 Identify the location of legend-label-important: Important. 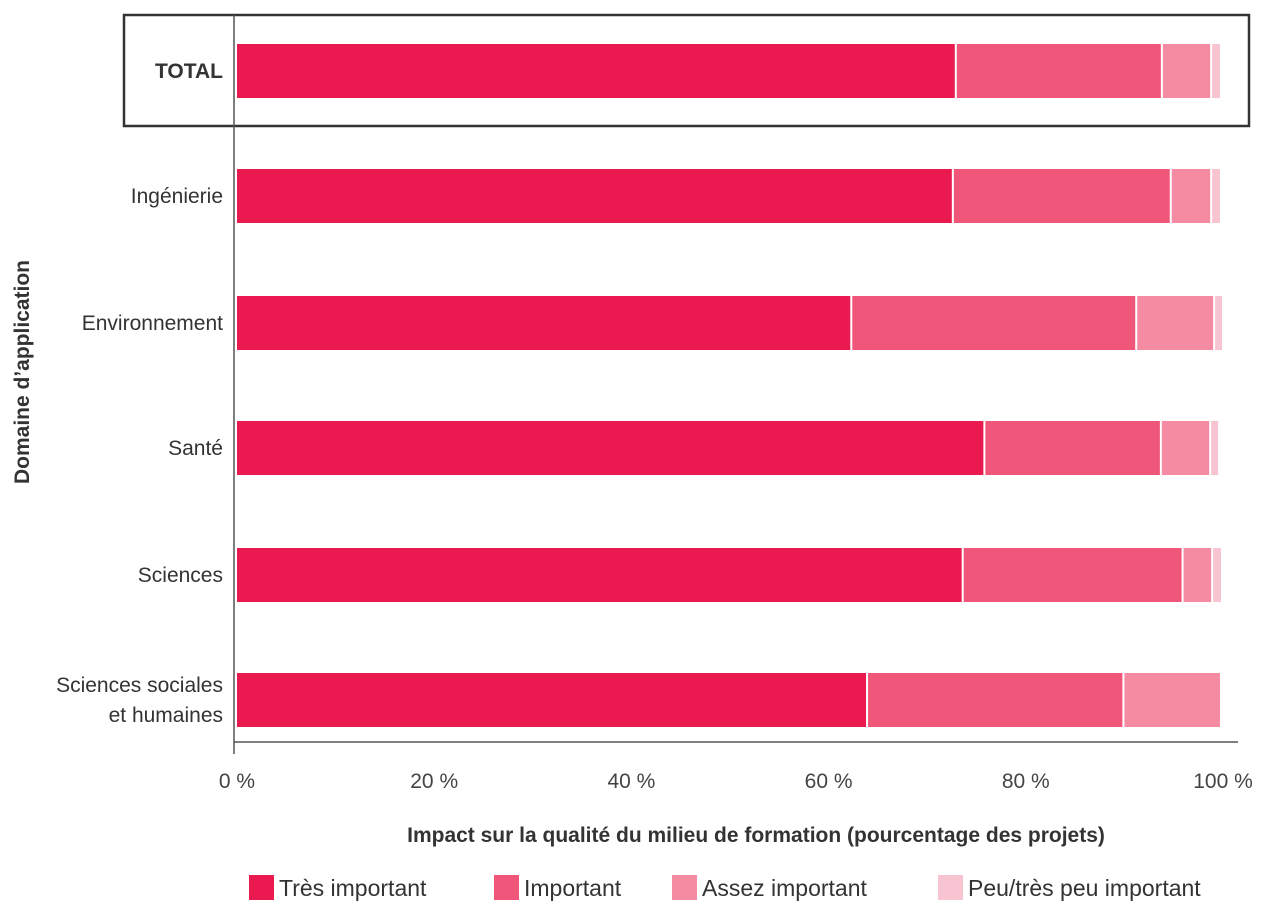
(573, 888).